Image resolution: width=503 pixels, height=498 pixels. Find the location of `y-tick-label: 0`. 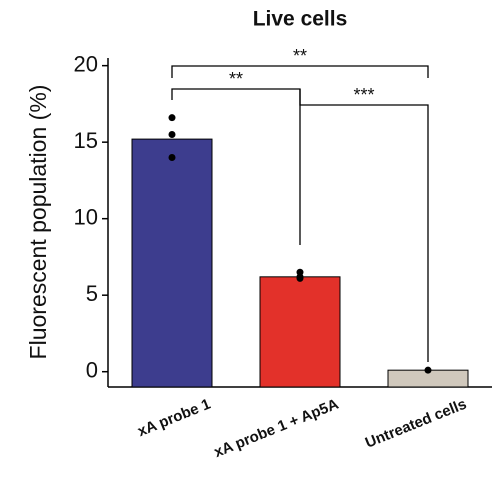

y-tick-label: 0 is located at coordinates (92, 370).